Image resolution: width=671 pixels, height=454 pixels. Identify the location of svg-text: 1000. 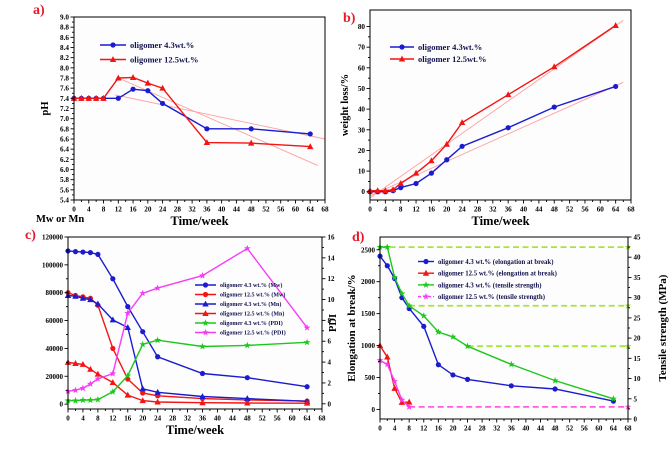
(368, 346).